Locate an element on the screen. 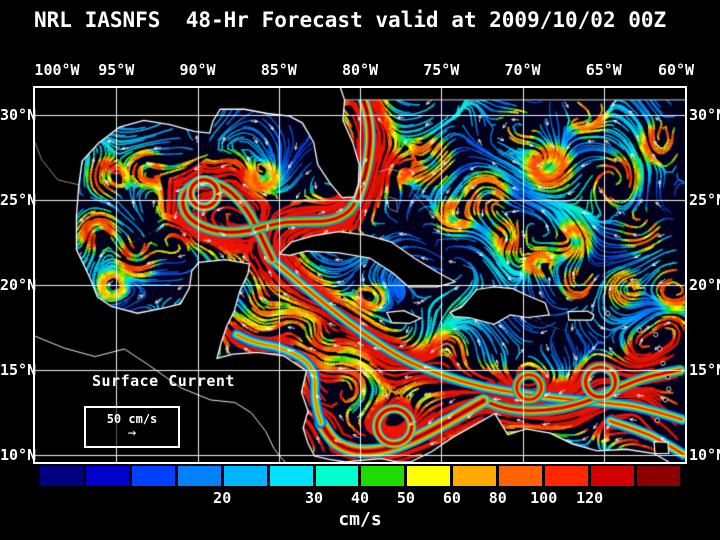  lon-tick-label: 85°W is located at coordinates (278, 70).